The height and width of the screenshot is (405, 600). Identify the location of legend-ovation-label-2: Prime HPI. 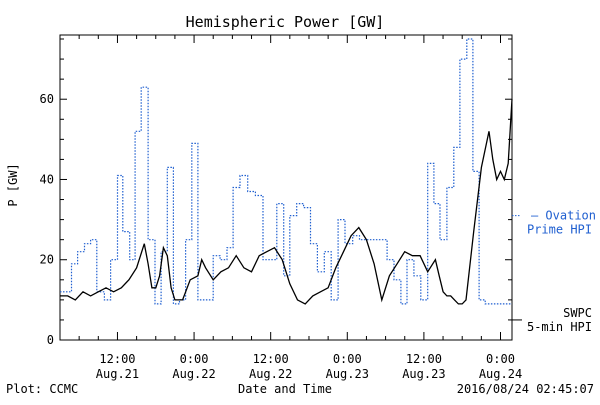
(559, 230).